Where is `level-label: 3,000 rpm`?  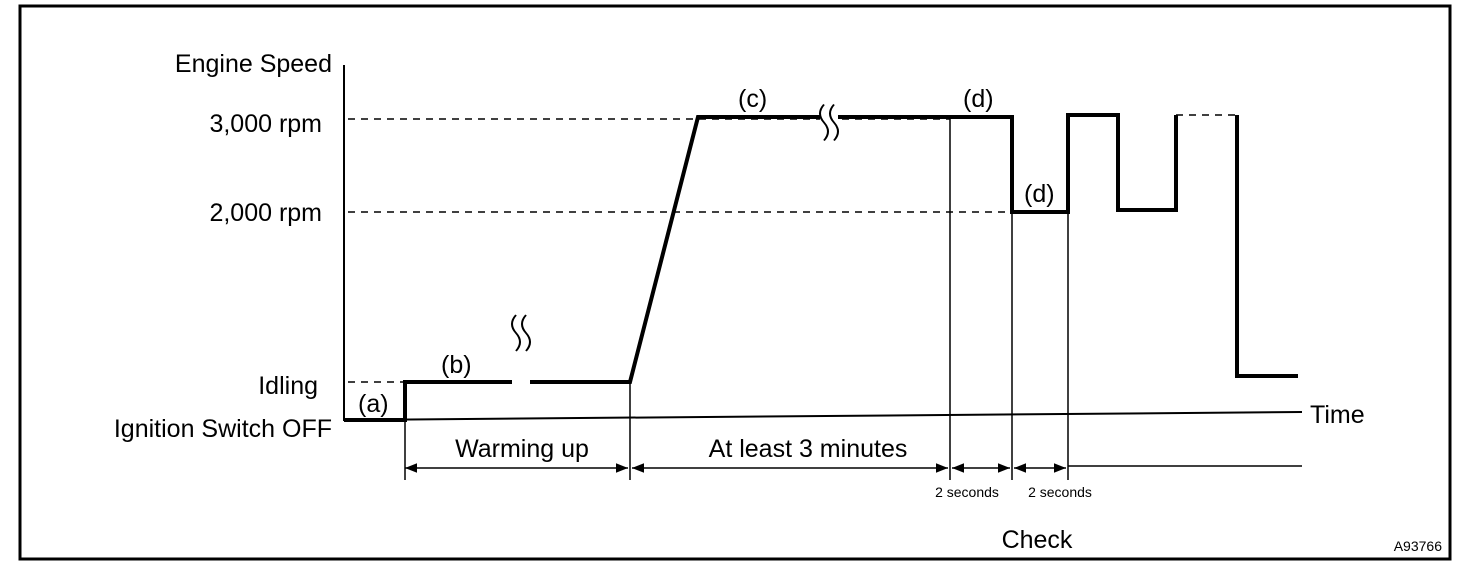
level-label: 3,000 rpm is located at coordinates (265, 124).